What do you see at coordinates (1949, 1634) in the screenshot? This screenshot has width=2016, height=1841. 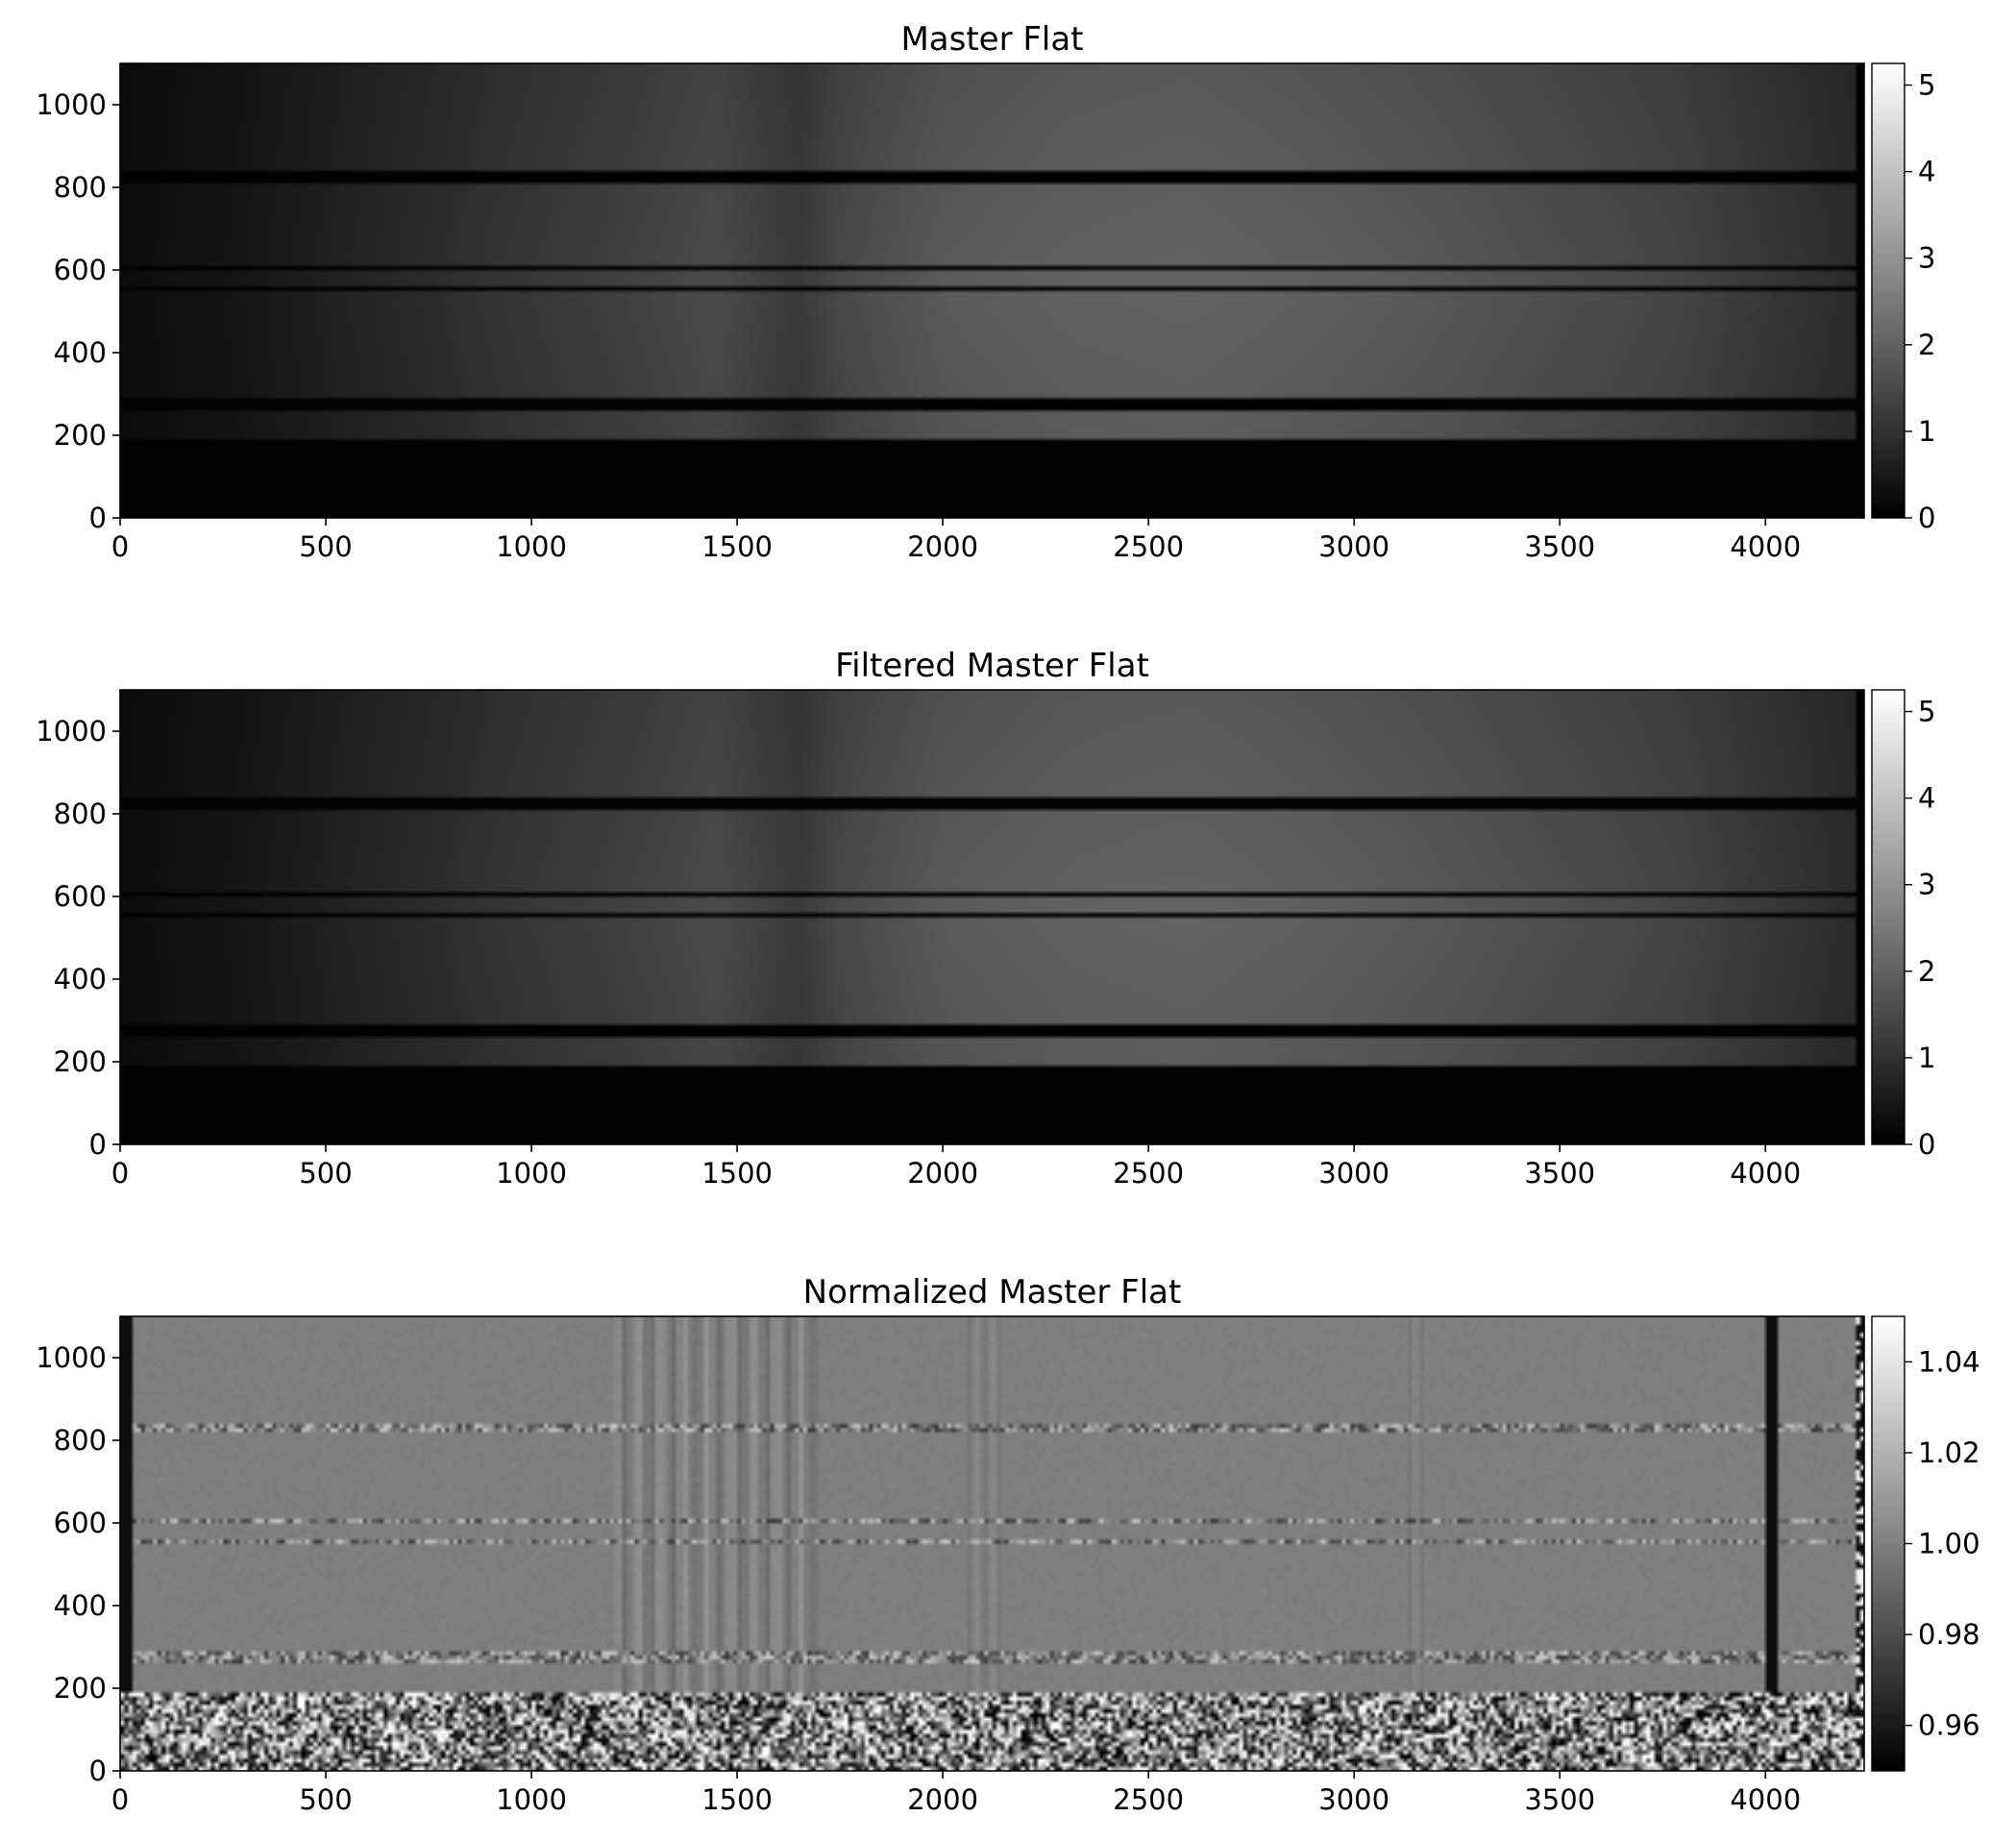 I see `colorbar-tick-label: 0.98` at bounding box center [1949, 1634].